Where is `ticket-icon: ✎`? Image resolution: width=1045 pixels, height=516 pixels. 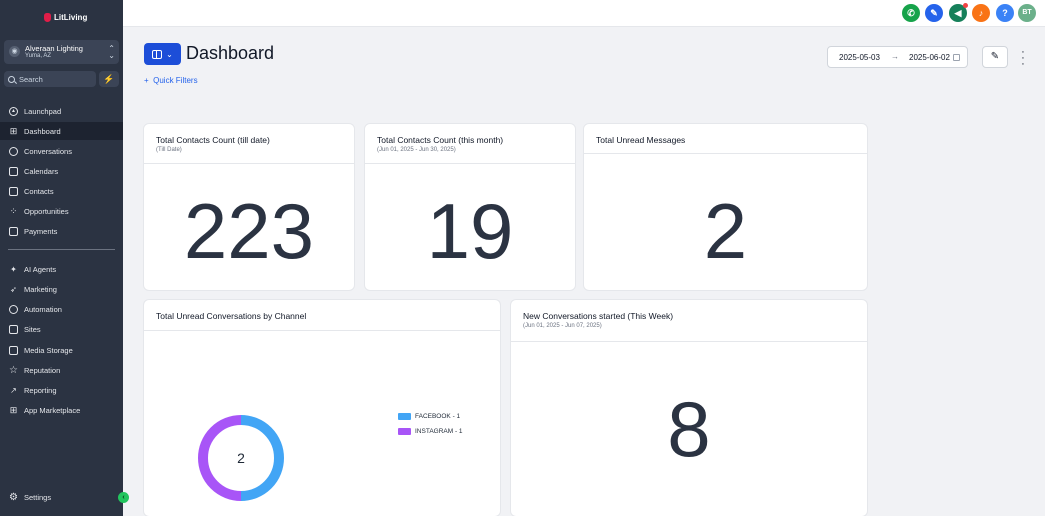 ticket-icon: ✎ is located at coordinates (934, 13).